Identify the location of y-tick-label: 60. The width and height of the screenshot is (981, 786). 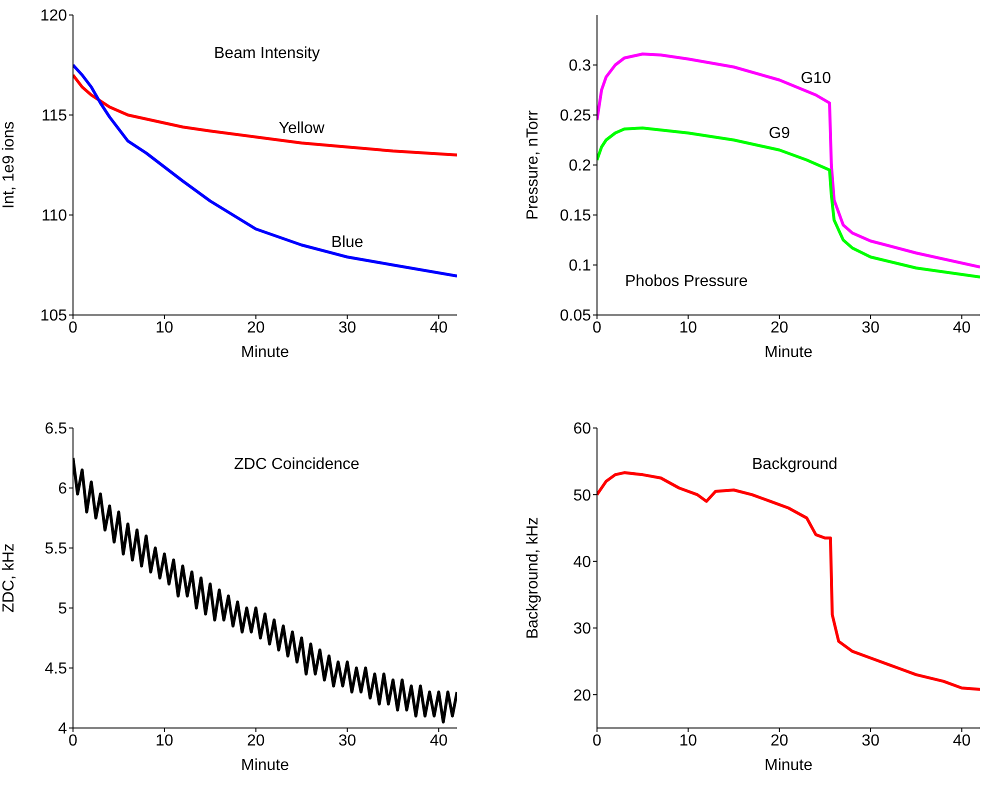
(582, 429).